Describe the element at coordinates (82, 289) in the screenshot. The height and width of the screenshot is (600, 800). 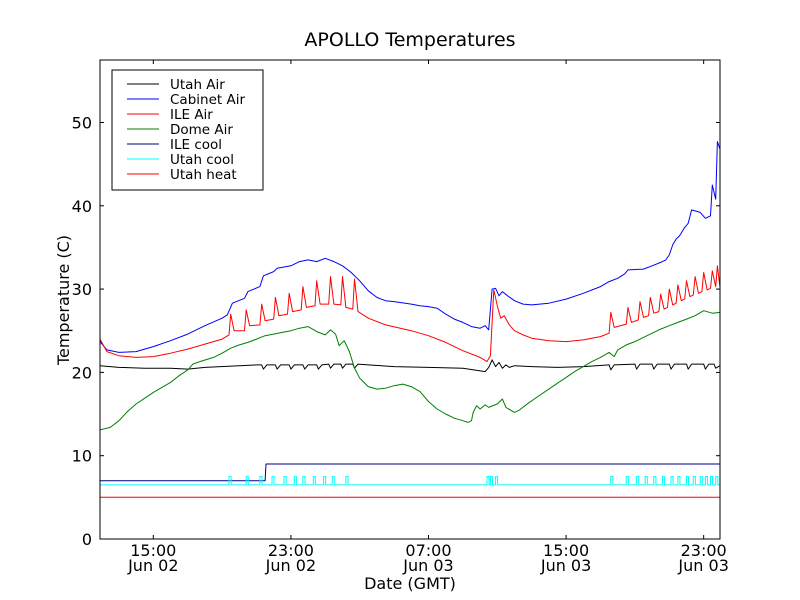
I see `y-tick-label: 30` at that location.